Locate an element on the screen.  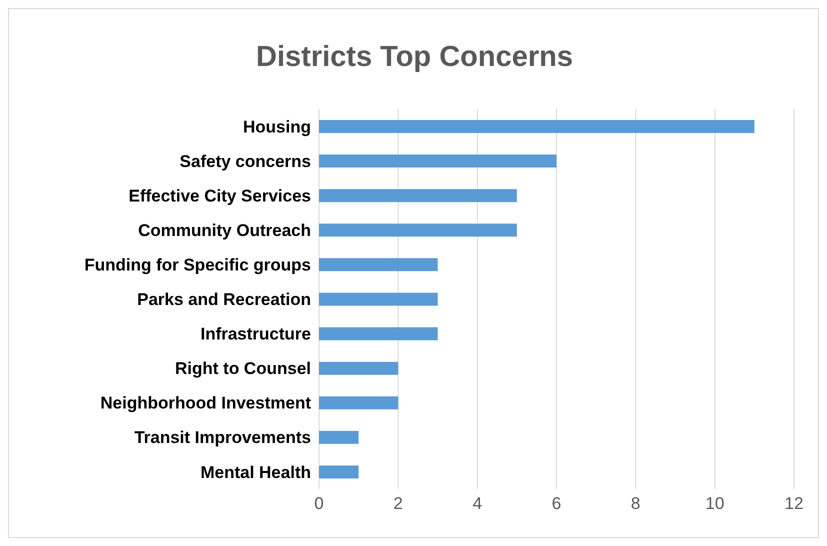
y-tick-label: Community Outreach is located at coordinates (224, 230).